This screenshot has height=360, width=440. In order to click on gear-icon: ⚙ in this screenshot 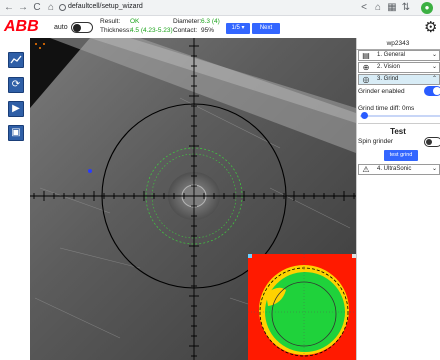, I will do `click(431, 27)`.